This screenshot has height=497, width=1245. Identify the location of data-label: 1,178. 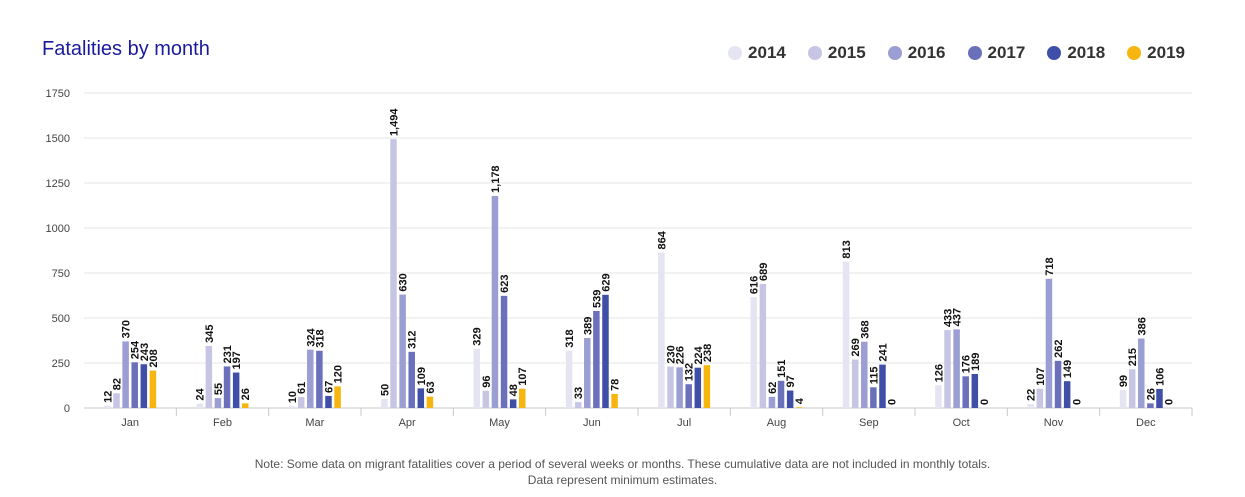
(496, 179).